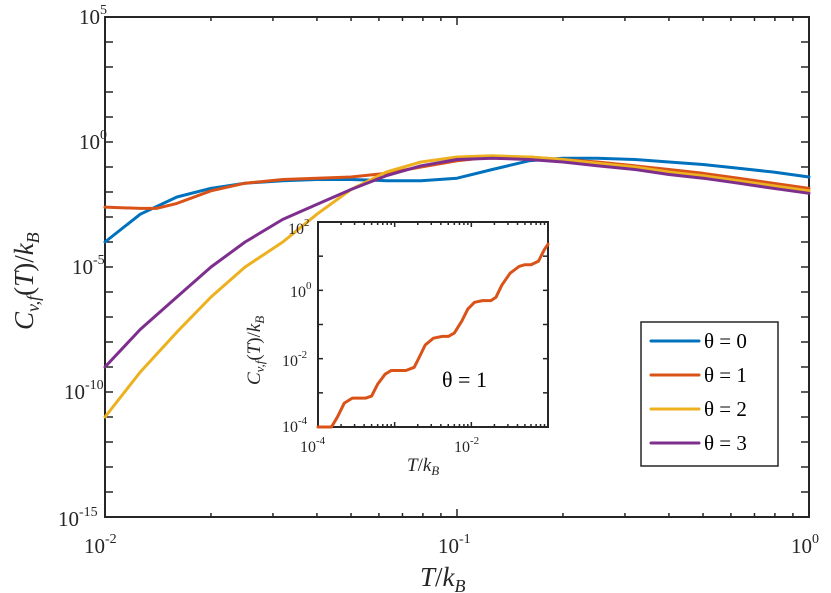  I want to click on y-tick-label-1e-15: 10⁻¹⁵, so click(78, 518).